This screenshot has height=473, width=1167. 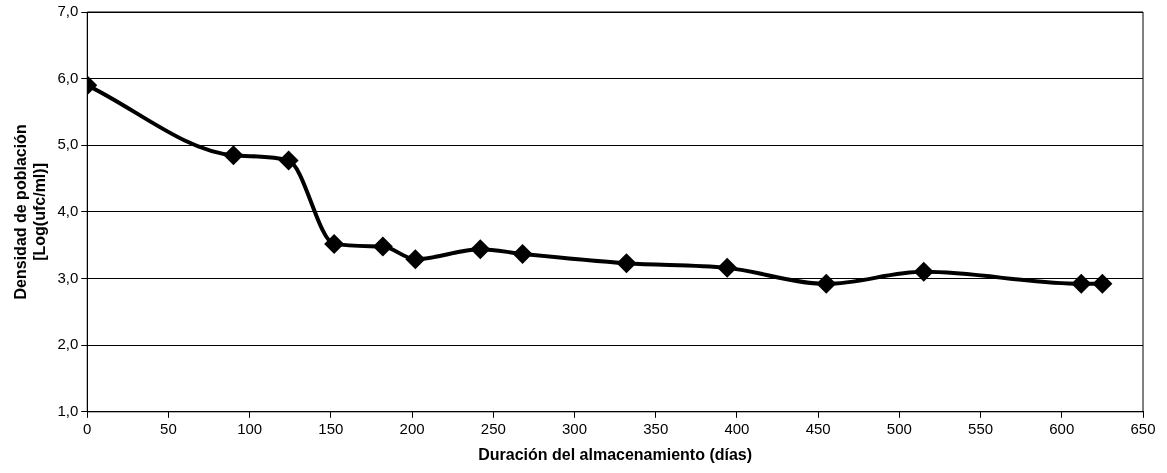 What do you see at coordinates (575, 428) in the screenshot?
I see `x-tick-label: 300` at bounding box center [575, 428].